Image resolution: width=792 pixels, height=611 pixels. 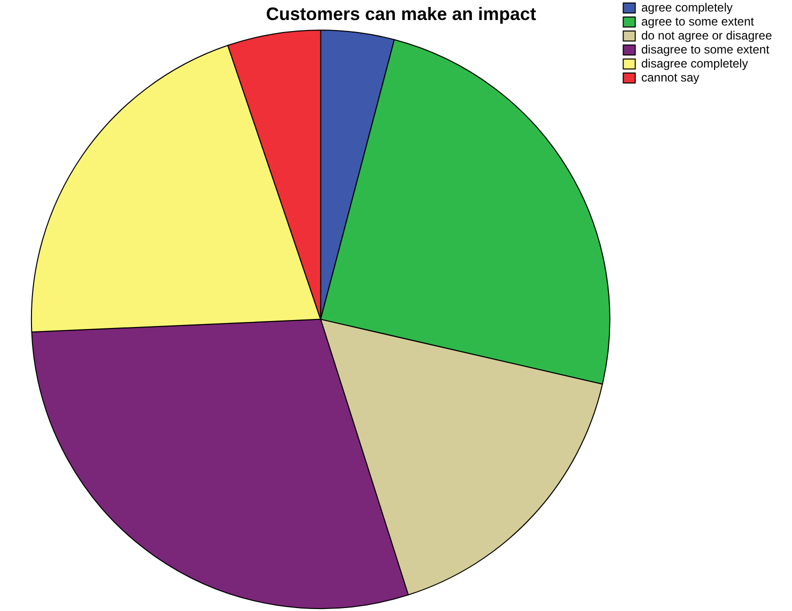 I want to click on chart-title: Customers can make an impact, so click(x=401, y=14).